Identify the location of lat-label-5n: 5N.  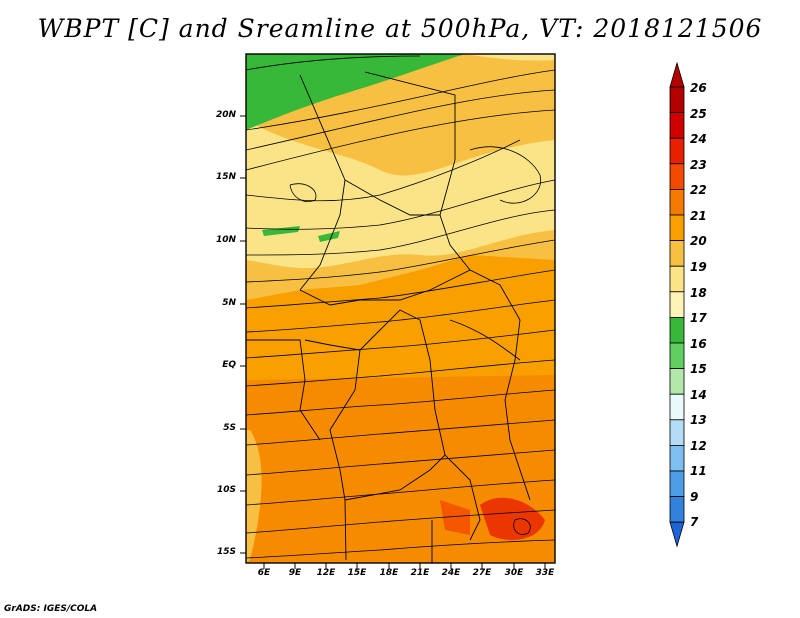
(229, 303).